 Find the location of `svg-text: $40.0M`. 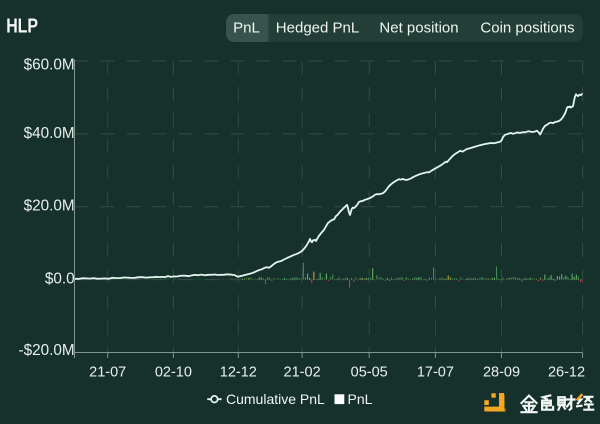

svg-text: $40.0M is located at coordinates (49, 133).